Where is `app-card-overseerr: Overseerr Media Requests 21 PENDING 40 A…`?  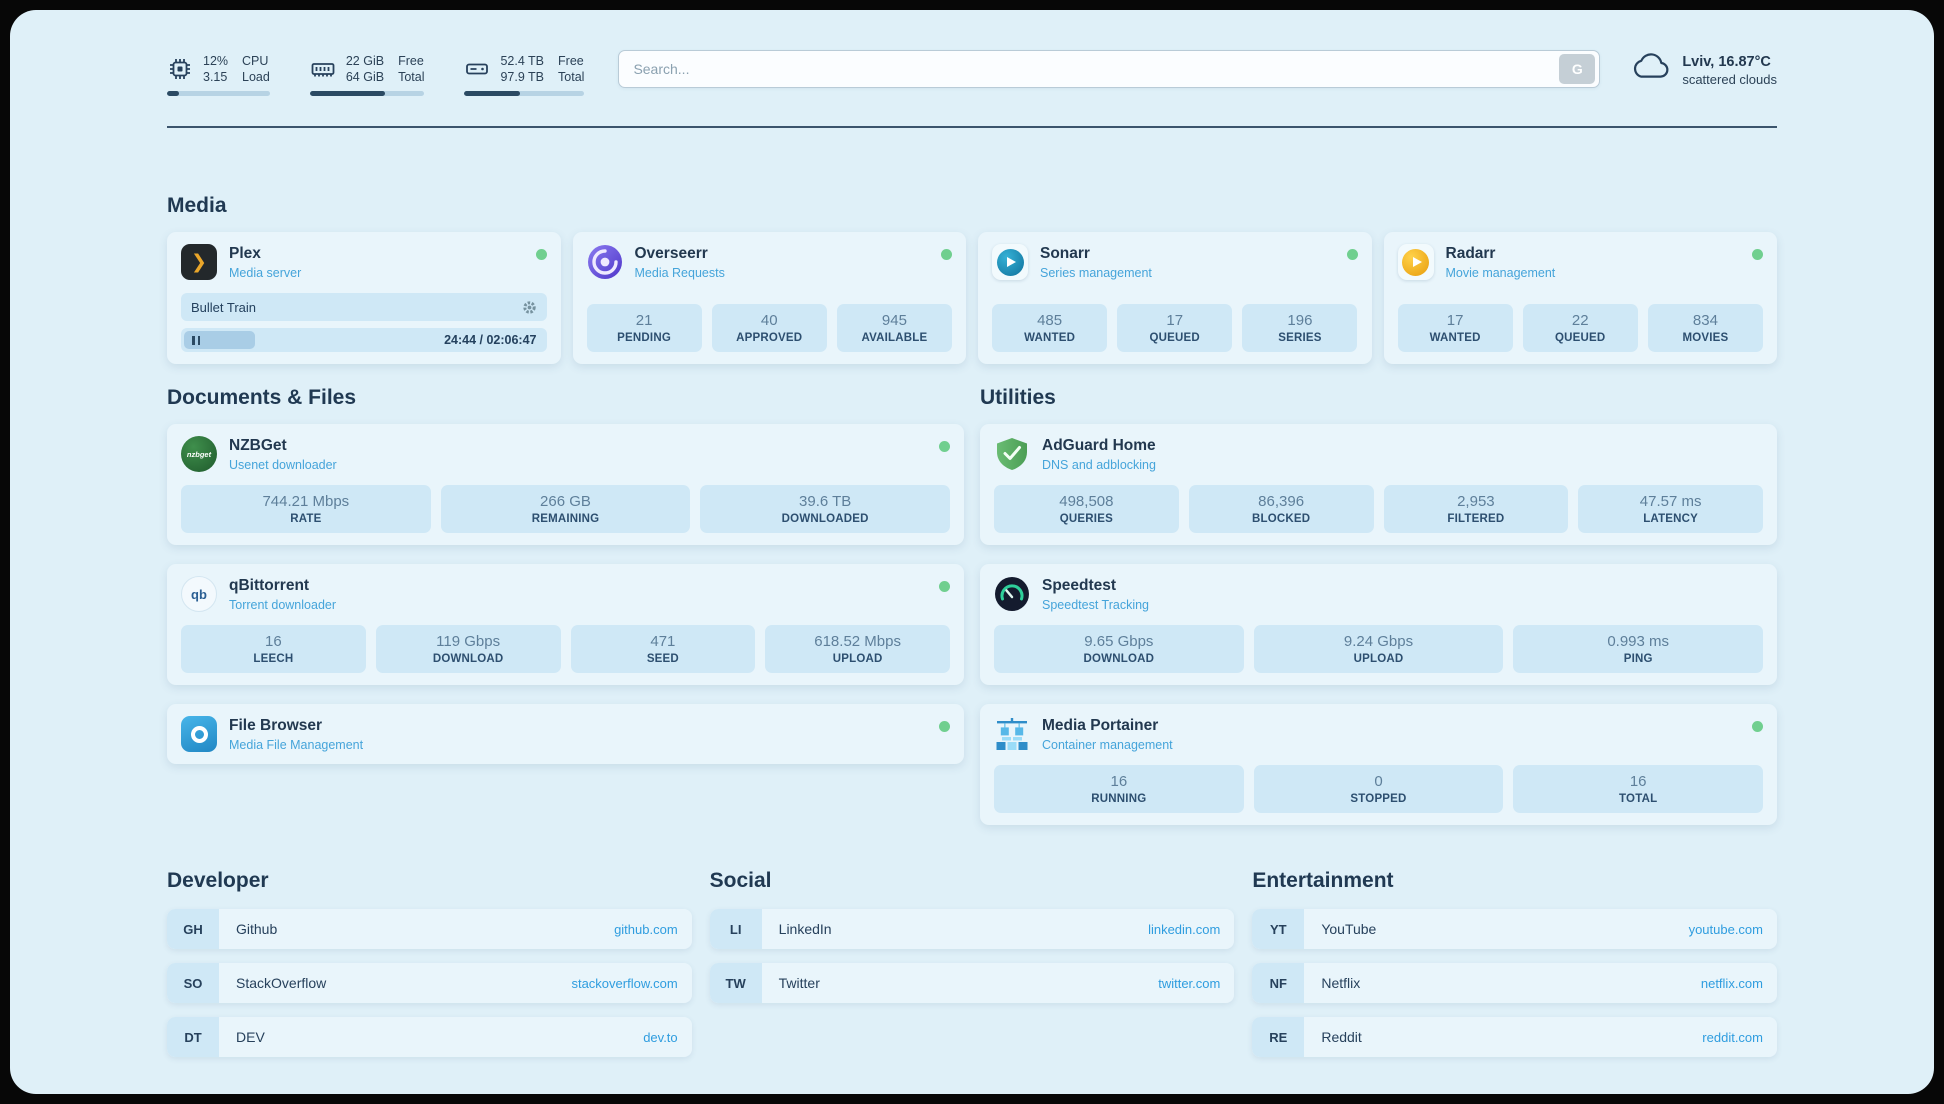 app-card-overseerr: Overseerr Media Requests 21 PENDING 40 A… is located at coordinates (769, 298).